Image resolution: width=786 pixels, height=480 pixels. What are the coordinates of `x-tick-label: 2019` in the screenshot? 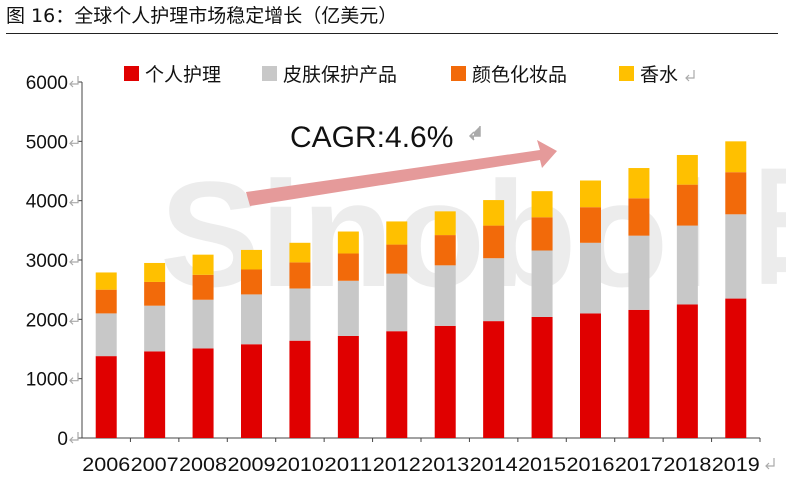 It's located at (736, 465).